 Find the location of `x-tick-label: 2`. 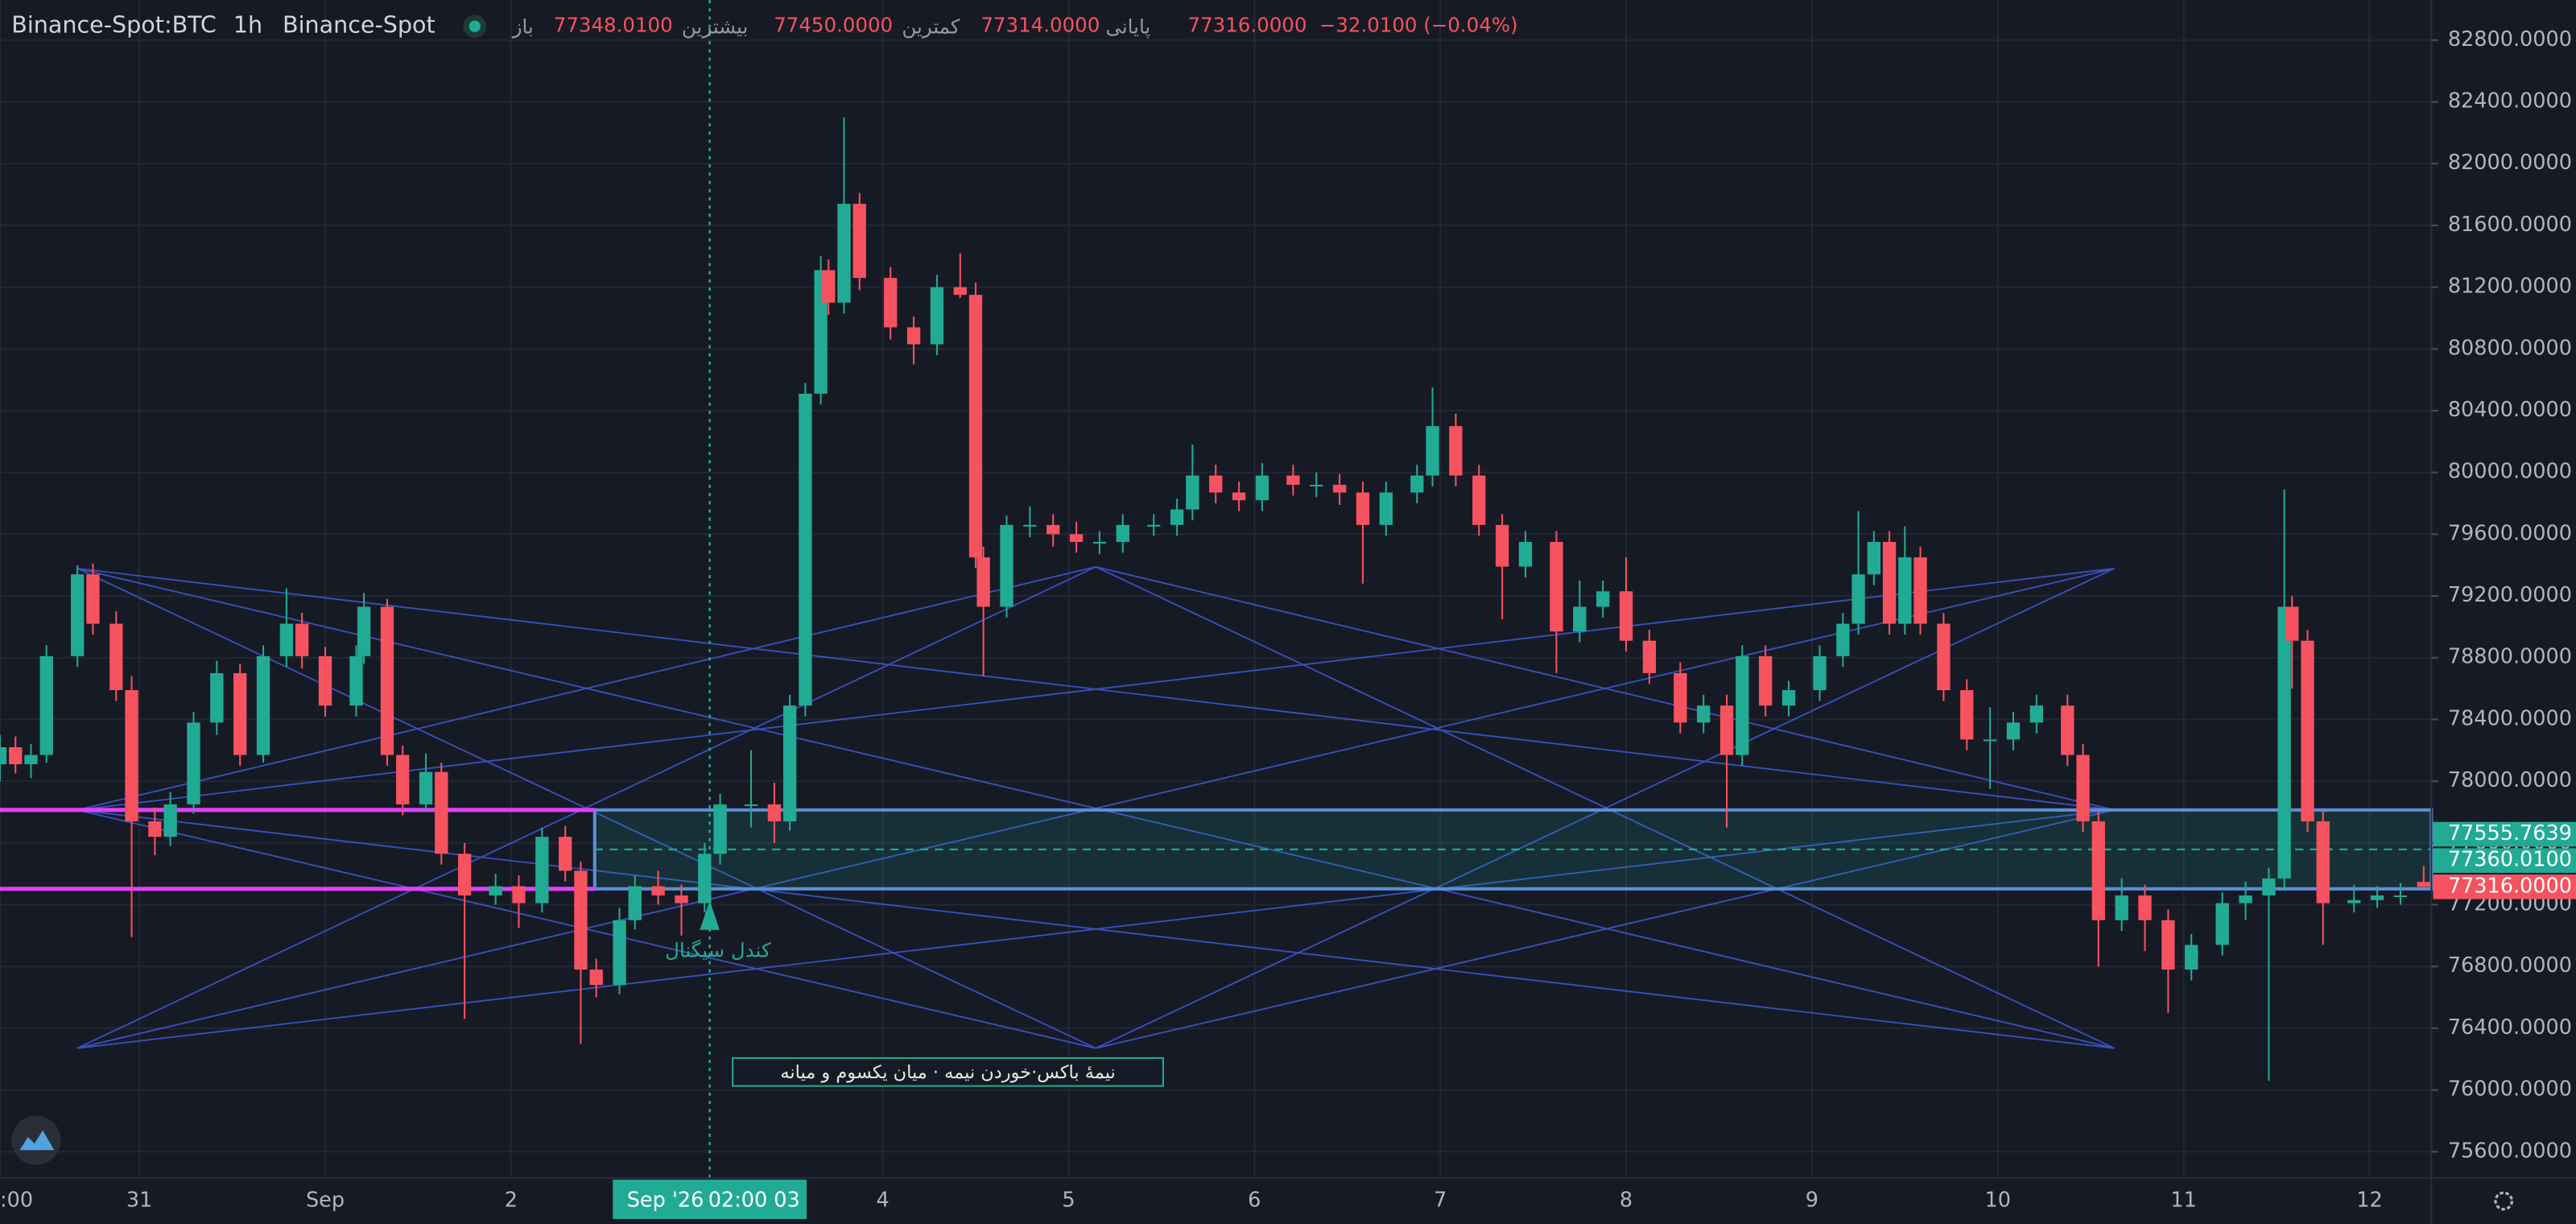

x-tick-label: 2 is located at coordinates (511, 1200).